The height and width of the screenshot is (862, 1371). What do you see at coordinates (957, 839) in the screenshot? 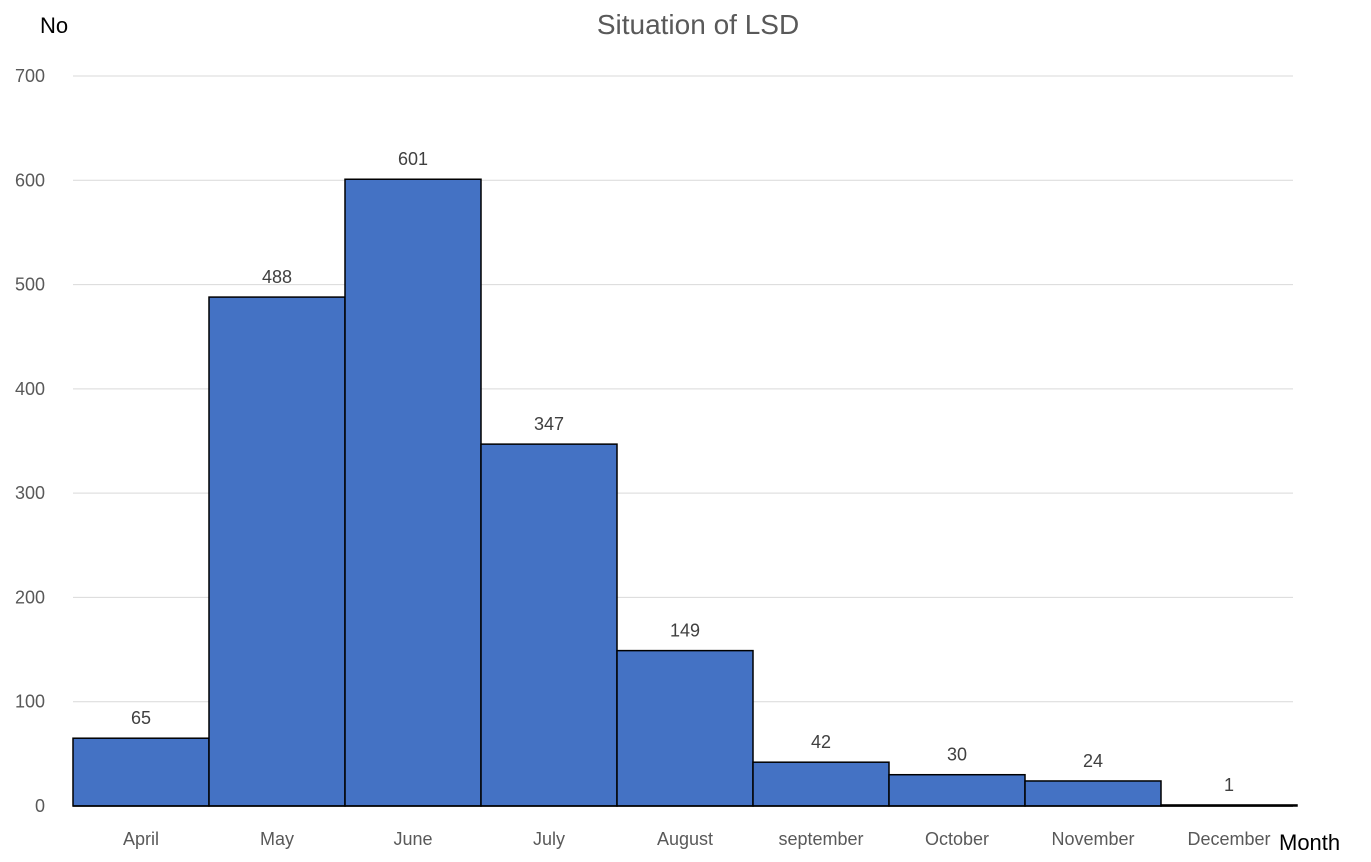
I see `x-tick-label-october: October` at bounding box center [957, 839].